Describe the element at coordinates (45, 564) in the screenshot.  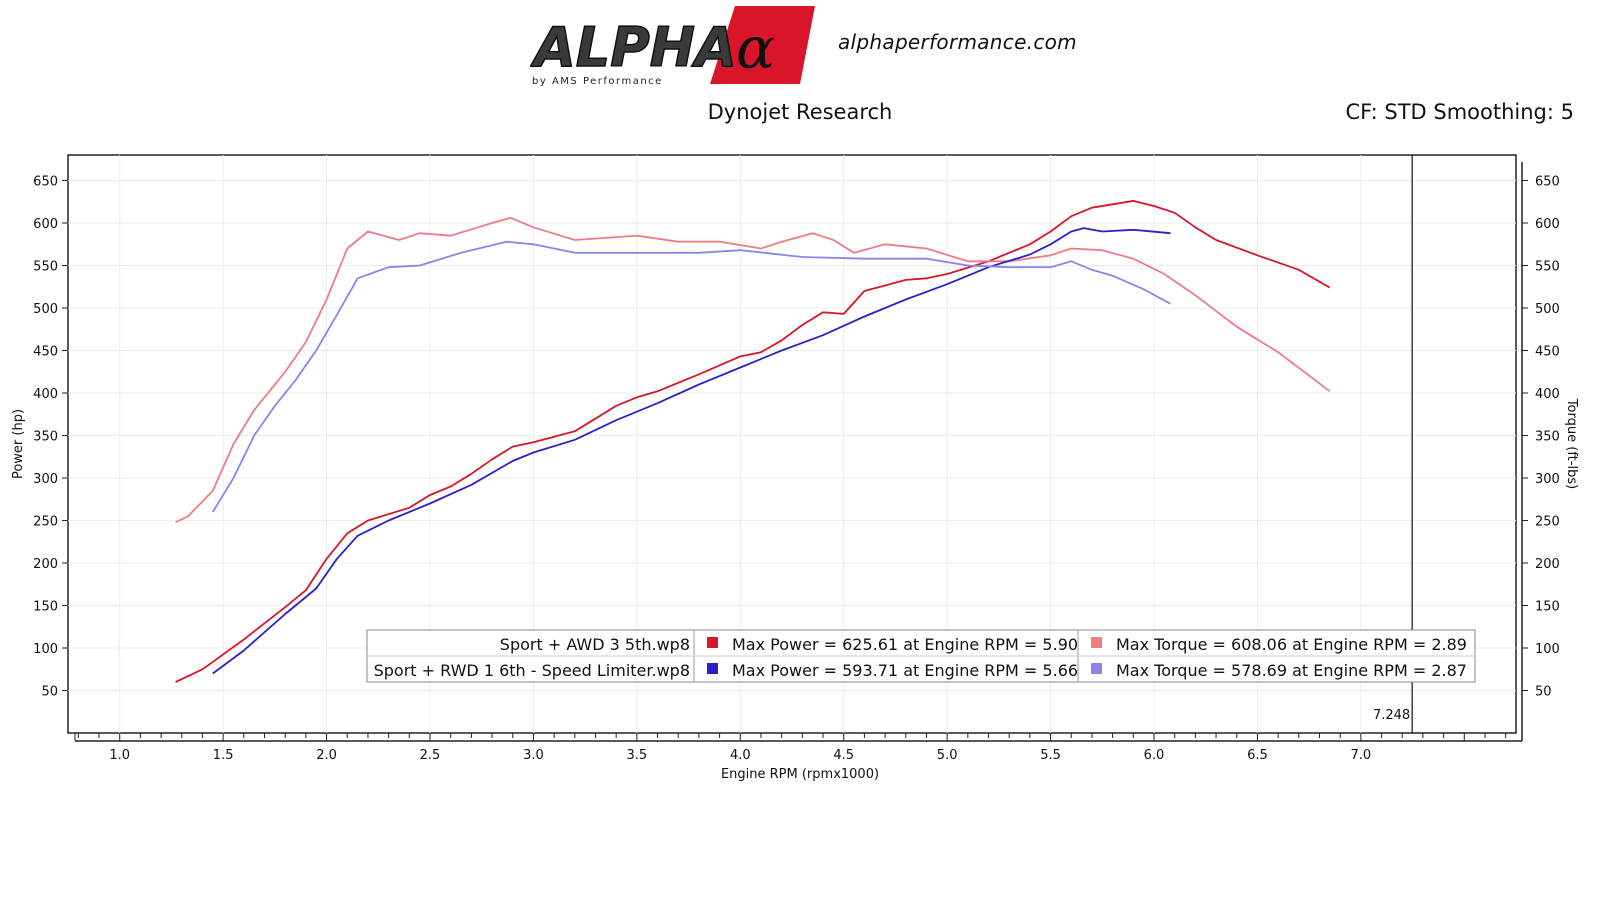
I see `y-tick-label-left: 200` at that location.